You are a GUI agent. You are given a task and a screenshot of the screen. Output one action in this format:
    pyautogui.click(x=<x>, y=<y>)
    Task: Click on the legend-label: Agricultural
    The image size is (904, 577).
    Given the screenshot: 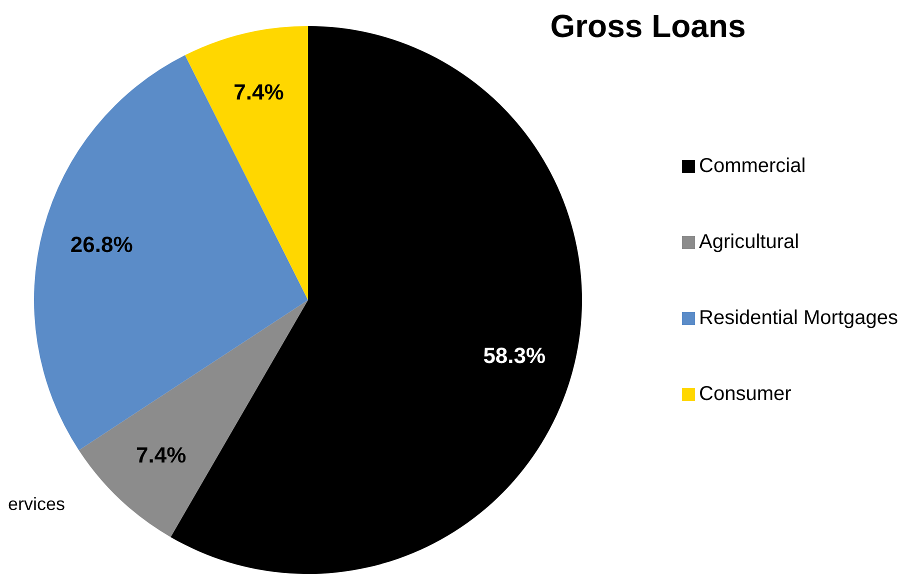 What is the action you would take?
    pyautogui.click(x=749, y=242)
    